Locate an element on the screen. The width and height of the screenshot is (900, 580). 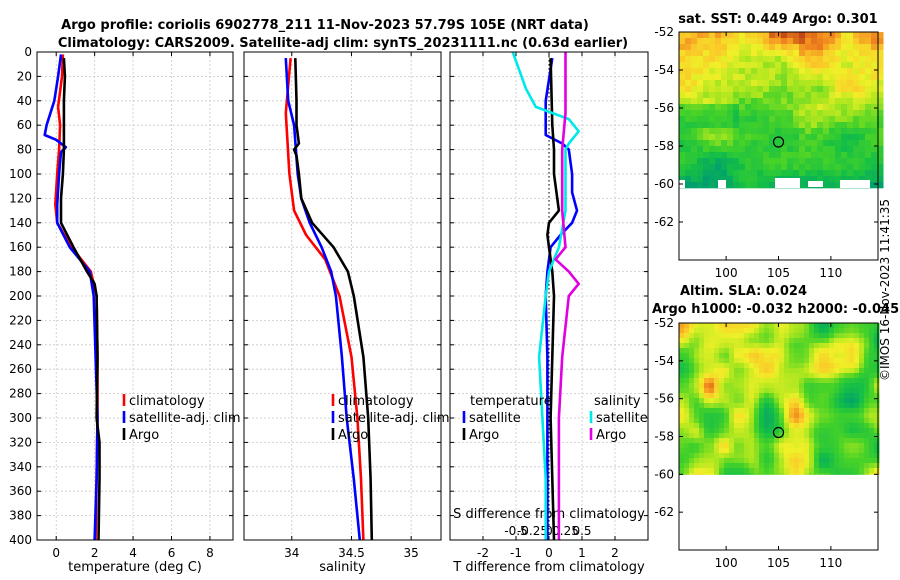
x-tick-label: 4 is located at coordinates (133, 553).